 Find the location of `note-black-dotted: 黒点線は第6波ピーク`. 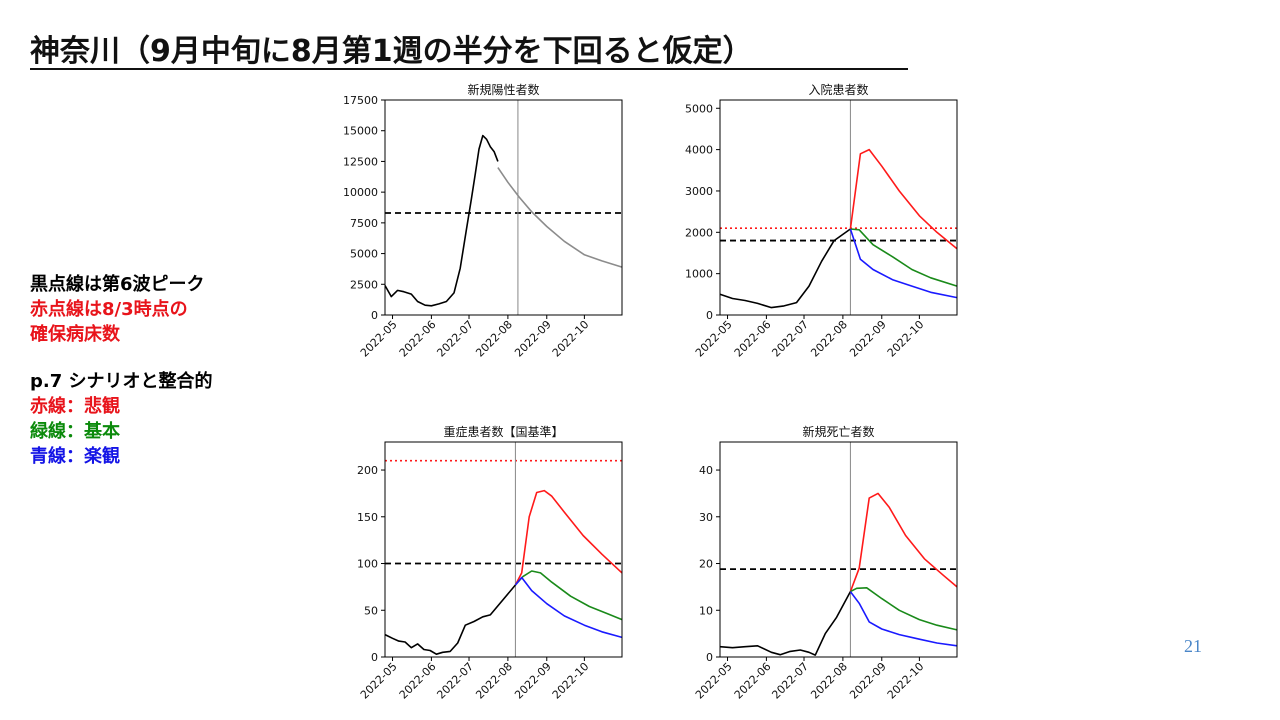

note-black-dotted: 黒点線は第6波ピーク is located at coordinates (117, 284).